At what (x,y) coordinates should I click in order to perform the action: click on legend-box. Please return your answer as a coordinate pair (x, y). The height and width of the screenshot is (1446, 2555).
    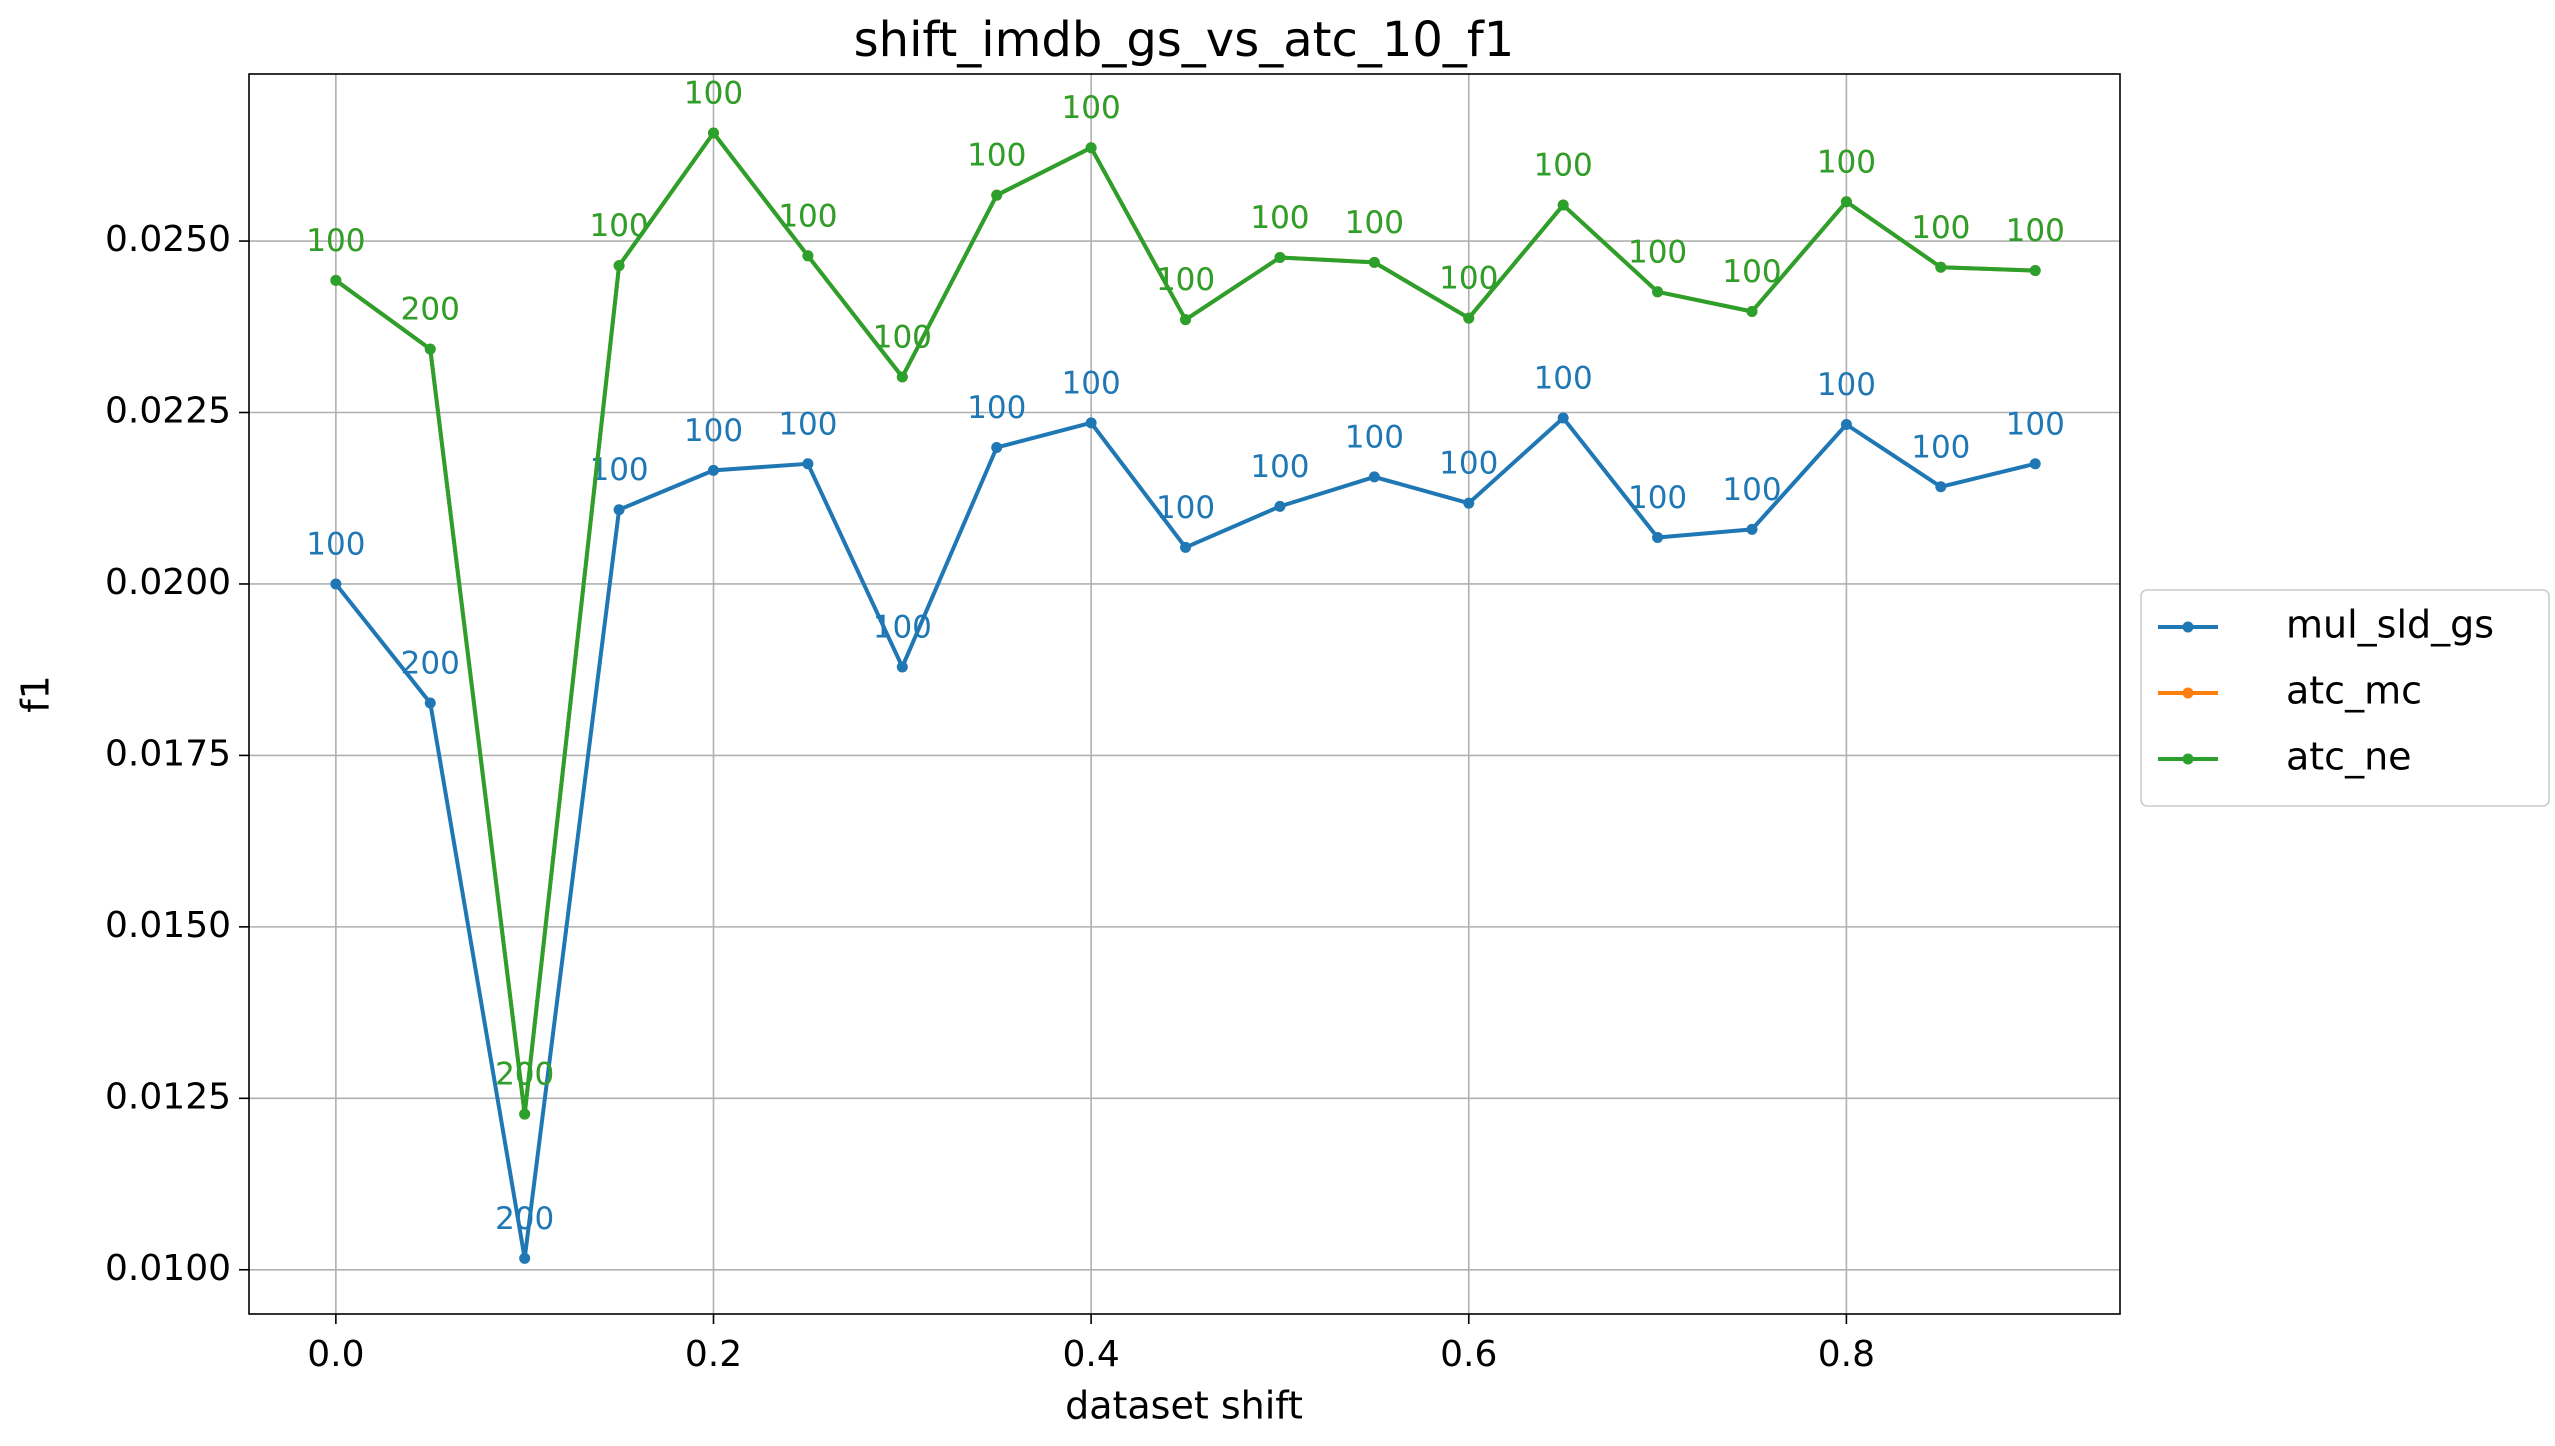
    Looking at the image, I should click on (2345, 698).